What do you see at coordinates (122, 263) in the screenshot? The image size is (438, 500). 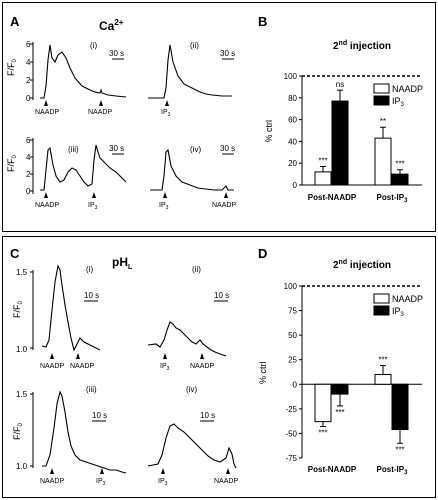 I see `panel-c-title: pHL` at bounding box center [122, 263].